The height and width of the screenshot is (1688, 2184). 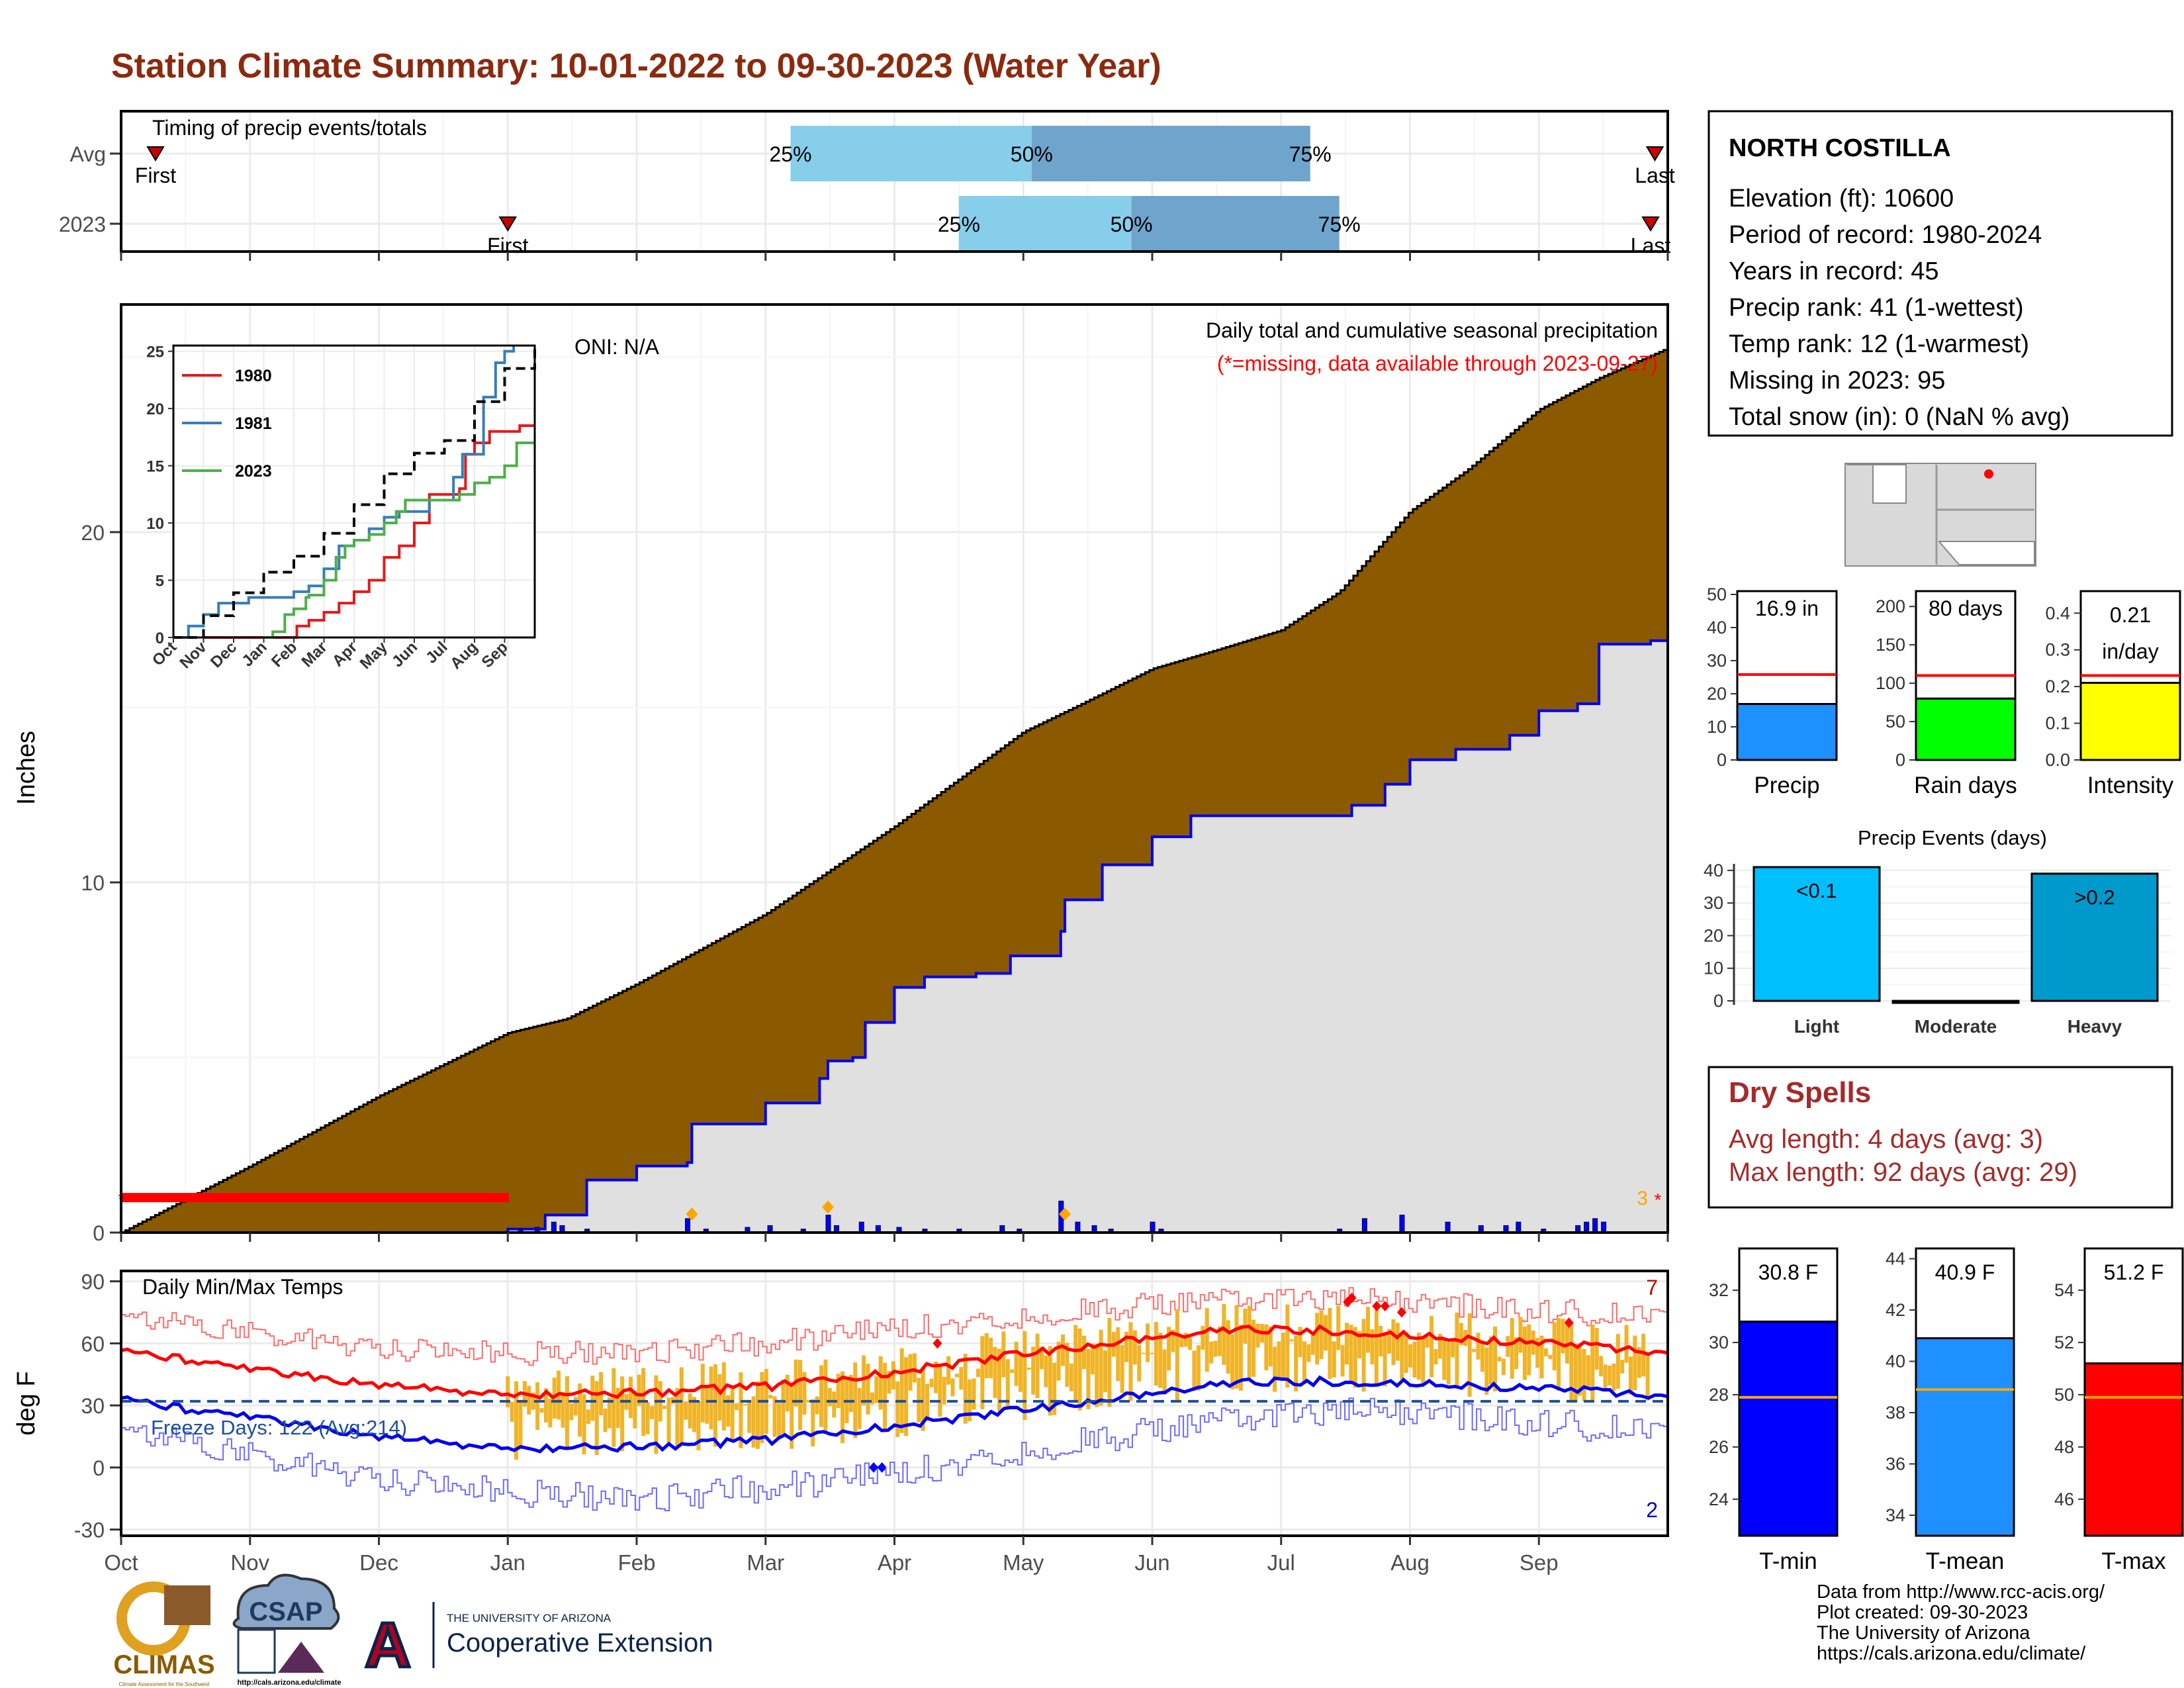 What do you see at coordinates (160, 638) in the screenshot?
I see `inset-y-tick-label: 0` at bounding box center [160, 638].